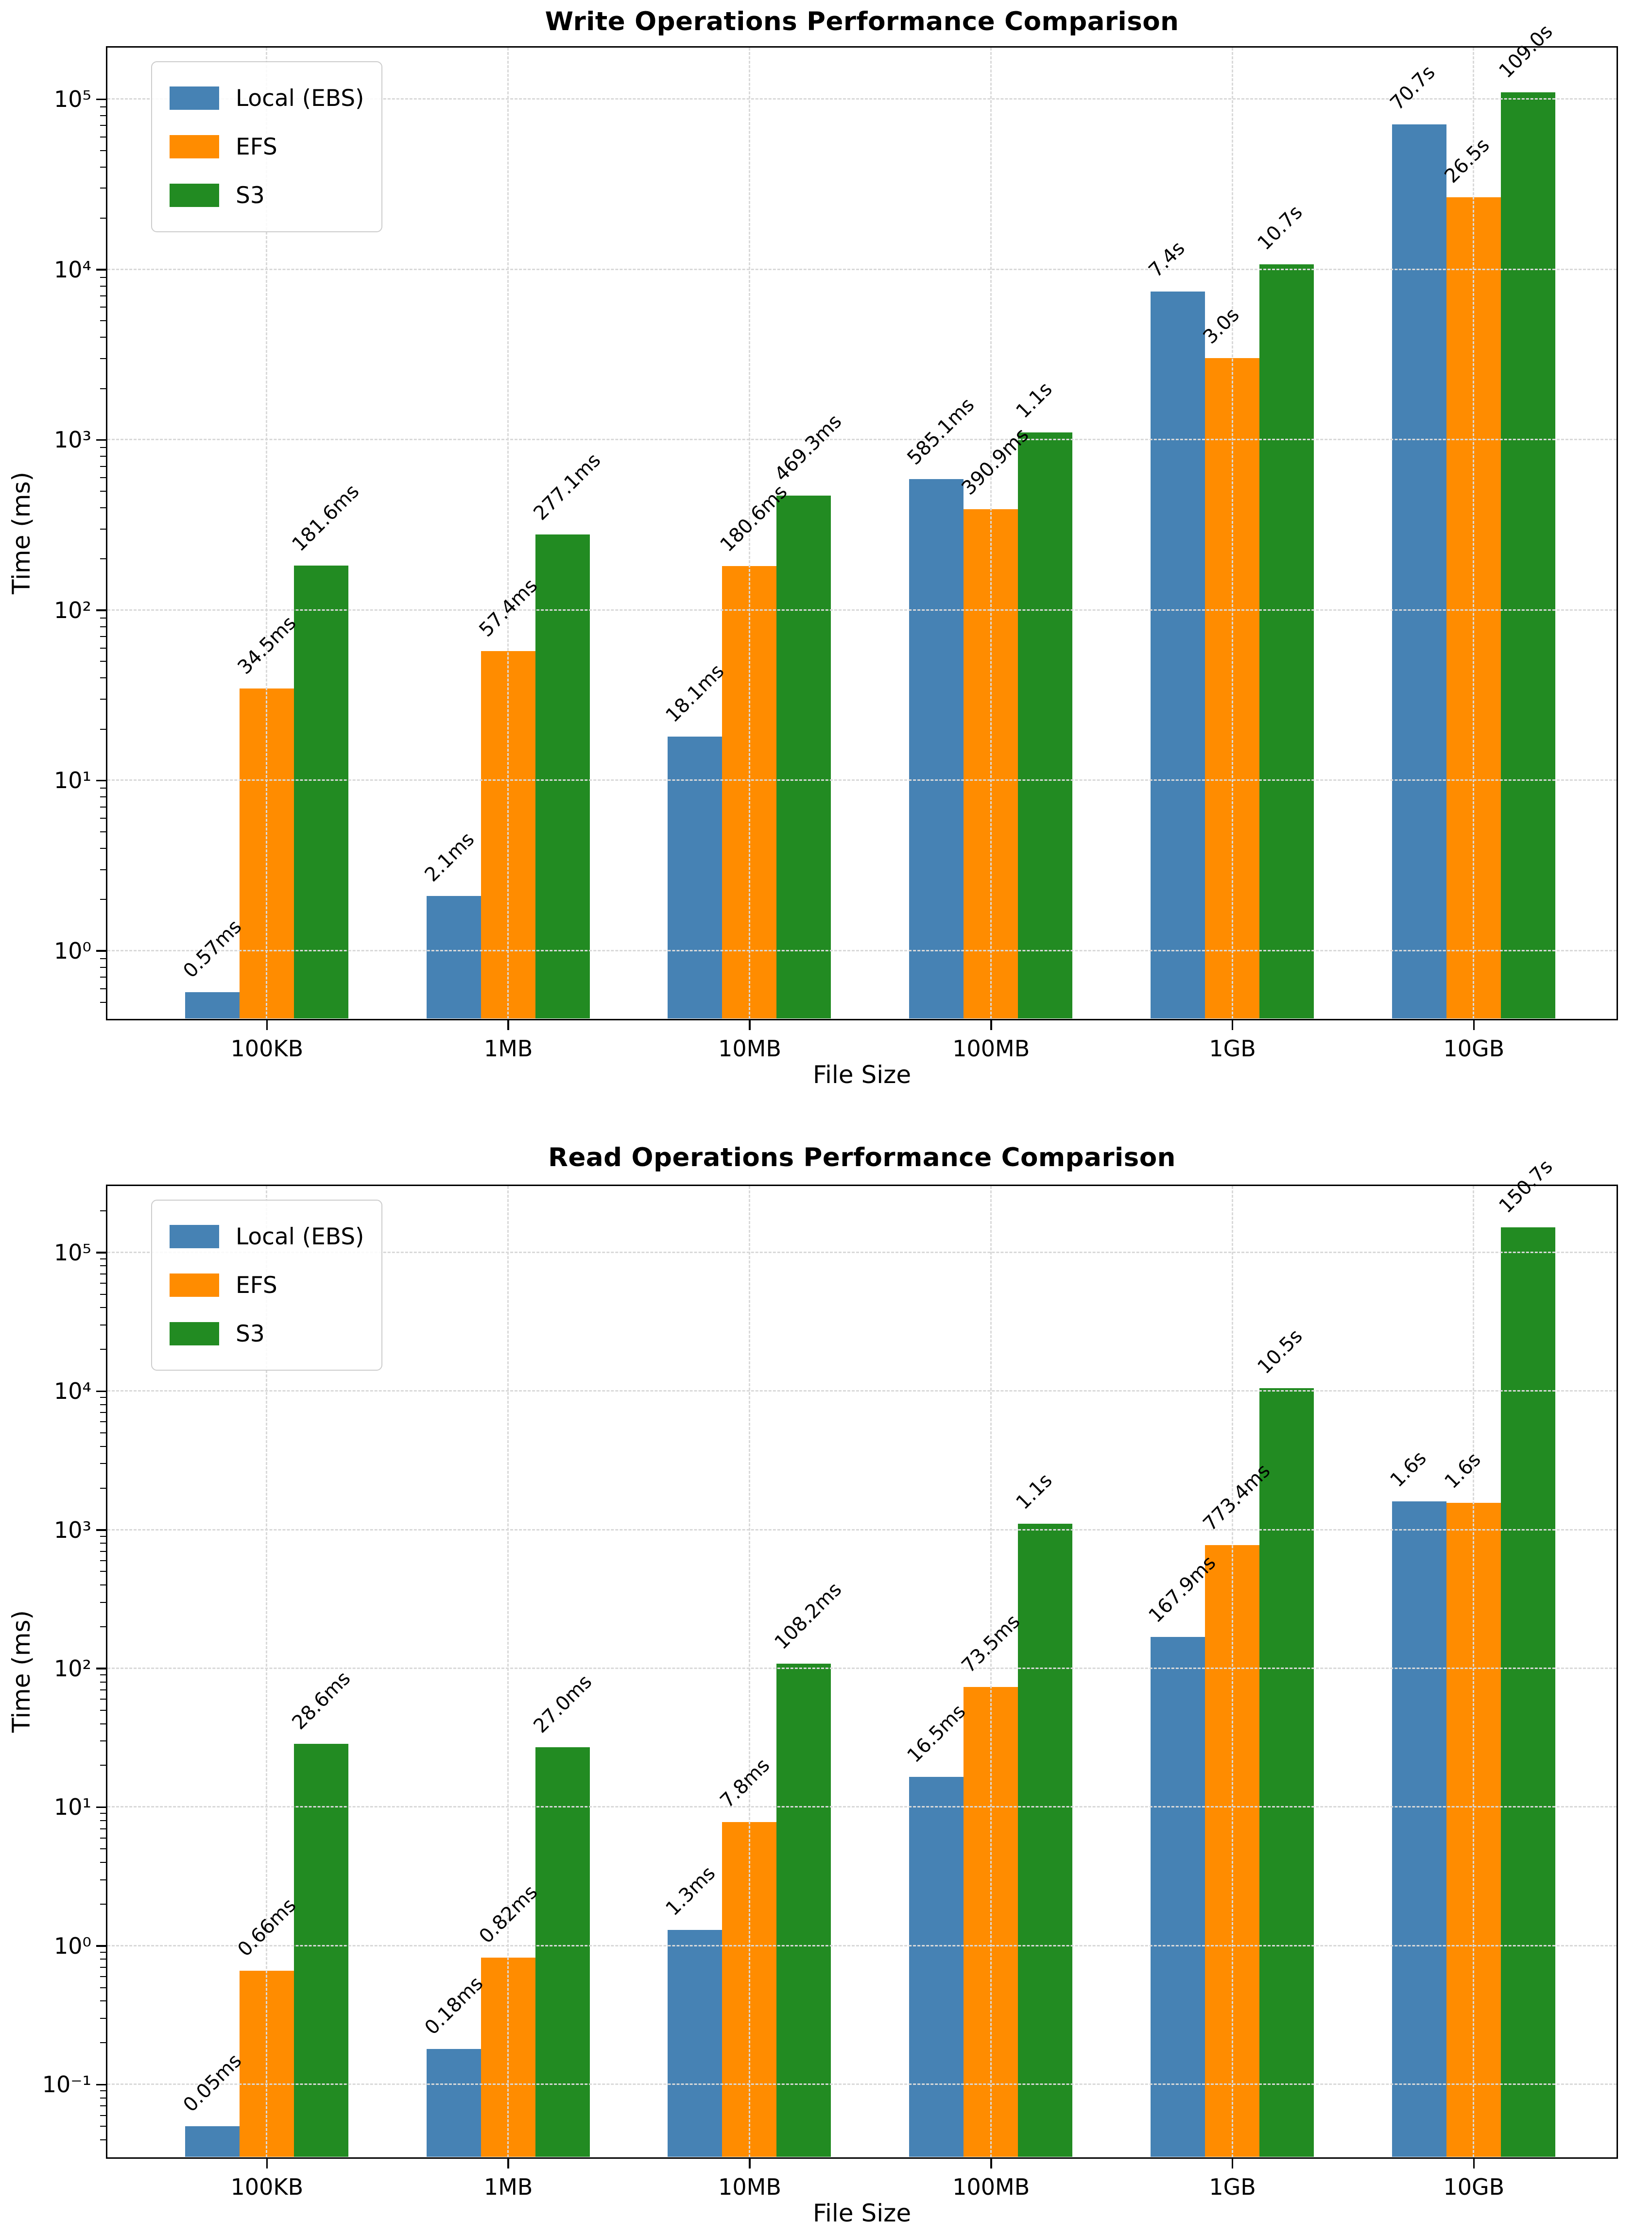 The width and height of the screenshot is (1652, 2237). Describe the element at coordinates (862, 1158) in the screenshot. I see `chart-title: Read Operations Performance Comparison` at that location.